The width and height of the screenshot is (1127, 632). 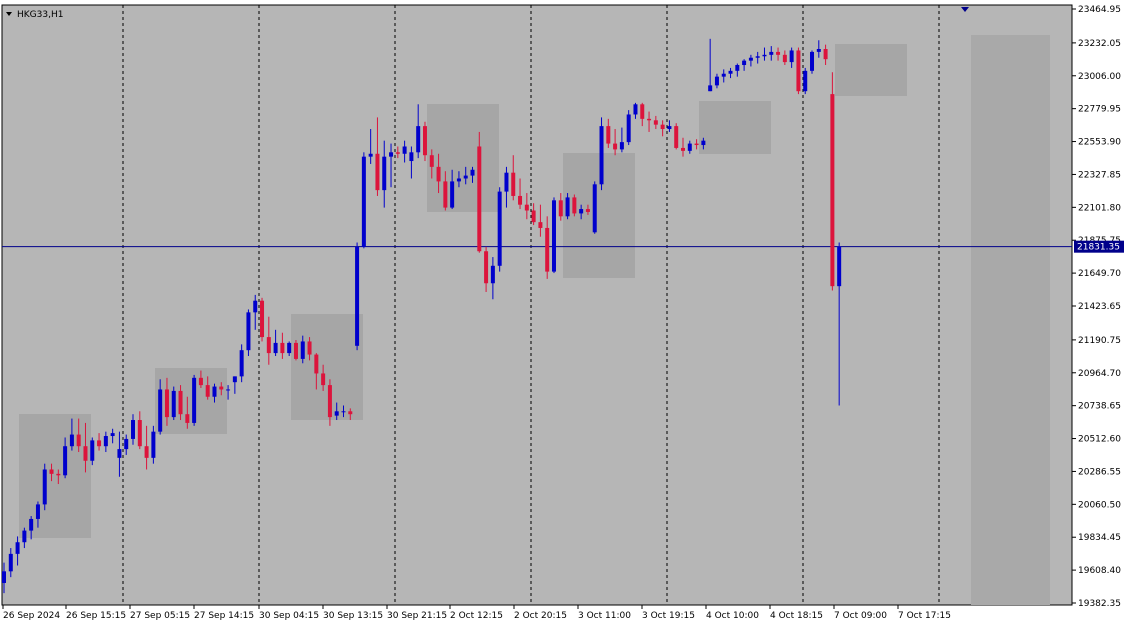 What do you see at coordinates (1099, 77) in the screenshot?
I see `price-tick-label: 23006.00` at bounding box center [1099, 77].